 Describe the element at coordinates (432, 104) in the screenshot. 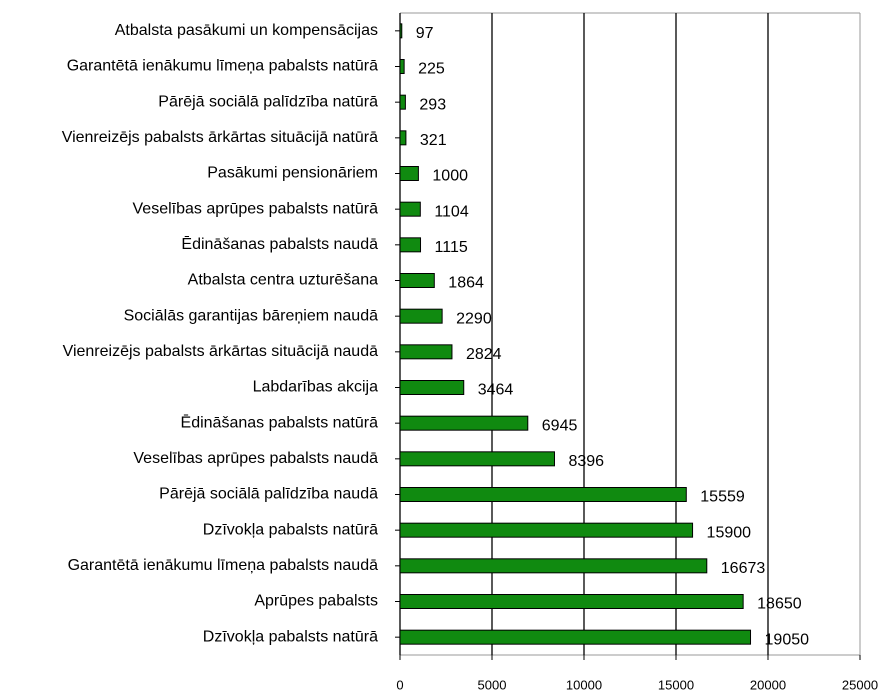

I see `data-label: 293` at that location.